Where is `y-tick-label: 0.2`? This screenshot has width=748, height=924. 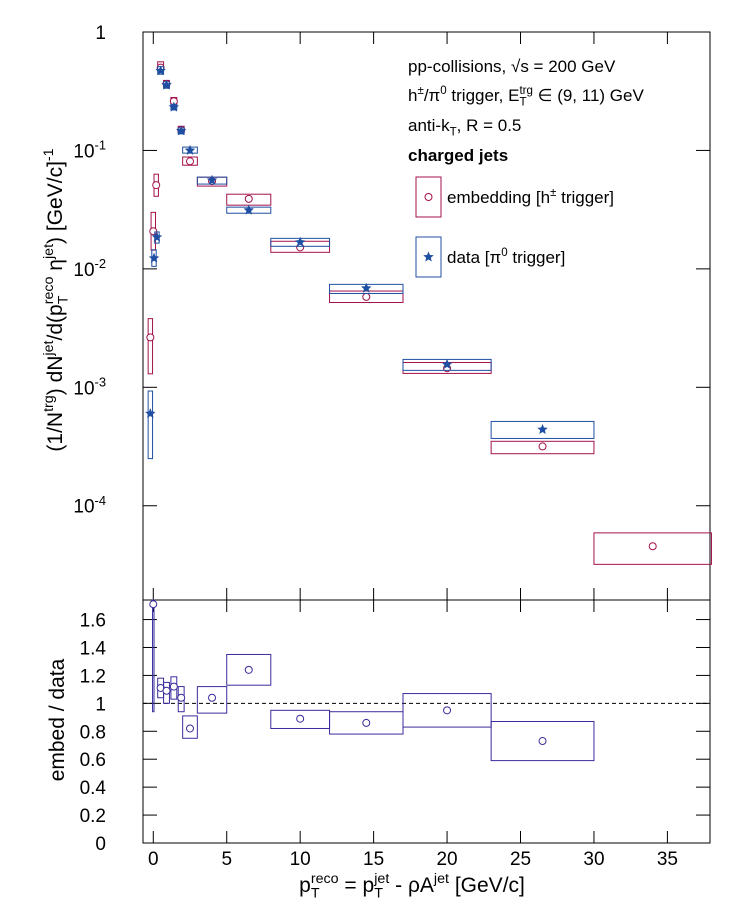
y-tick-label: 0.2 is located at coordinates (93, 816).